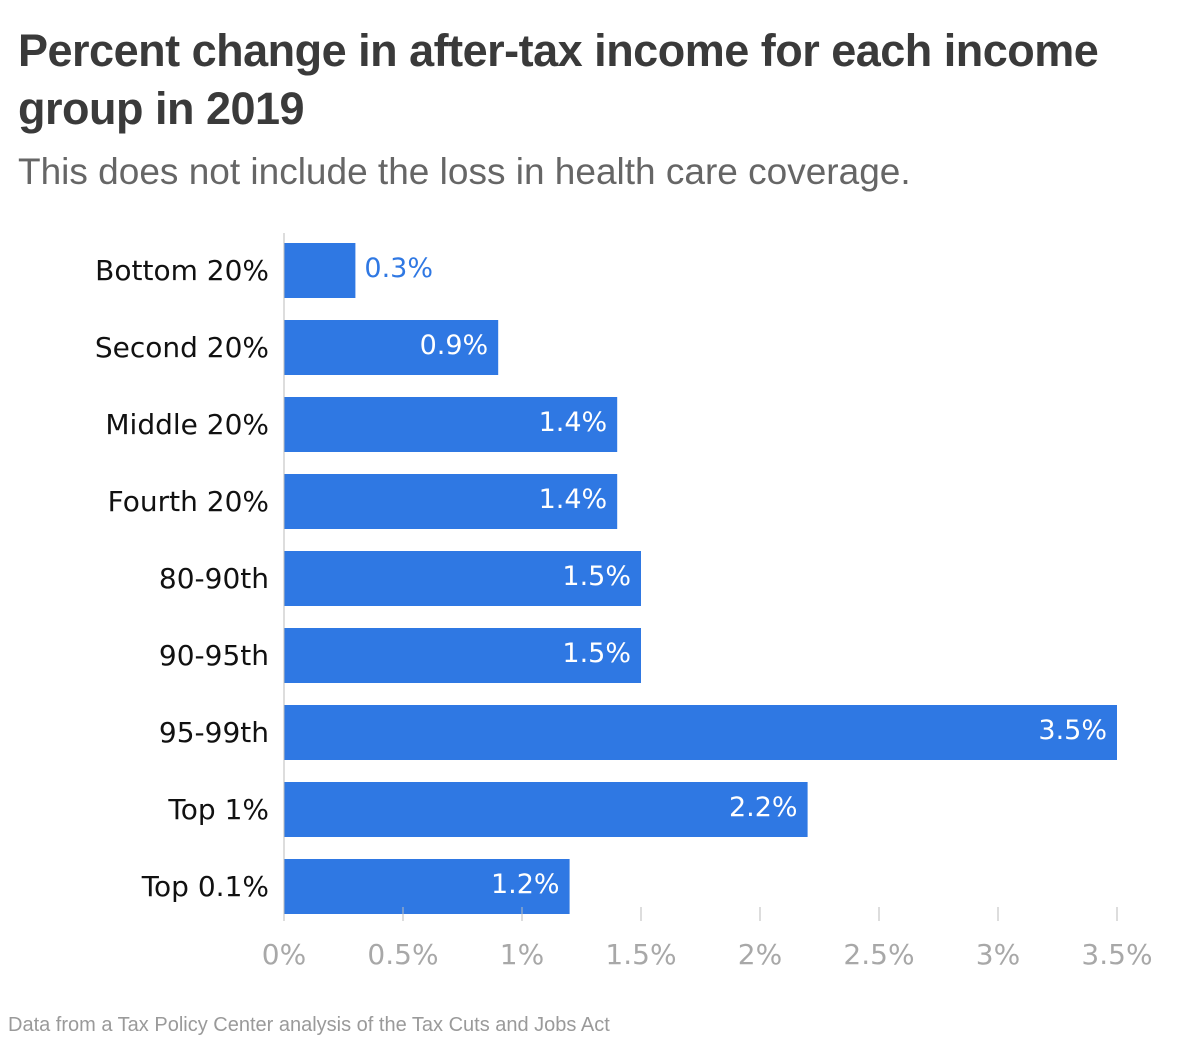  What do you see at coordinates (218, 809) in the screenshot?
I see `category-label: Top 1%` at bounding box center [218, 809].